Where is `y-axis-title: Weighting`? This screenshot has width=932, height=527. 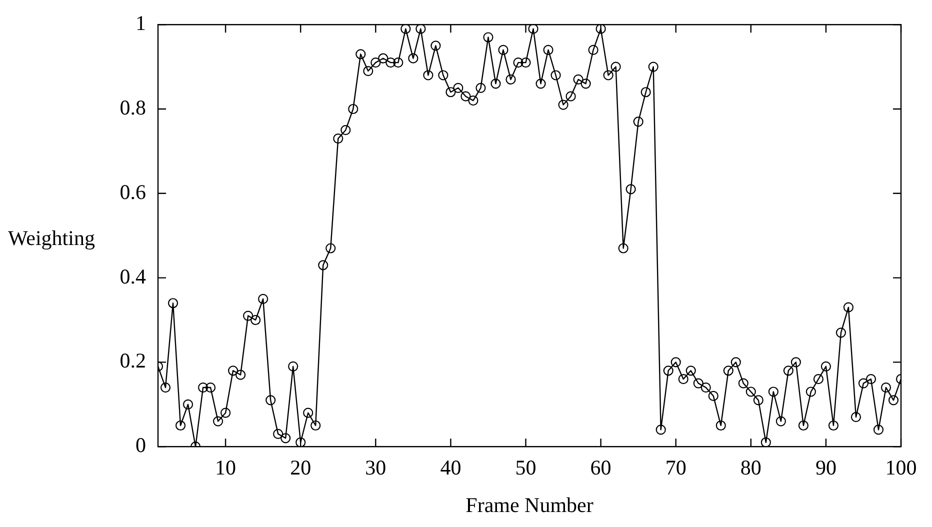 y-axis-title: Weighting is located at coordinates (52, 238).